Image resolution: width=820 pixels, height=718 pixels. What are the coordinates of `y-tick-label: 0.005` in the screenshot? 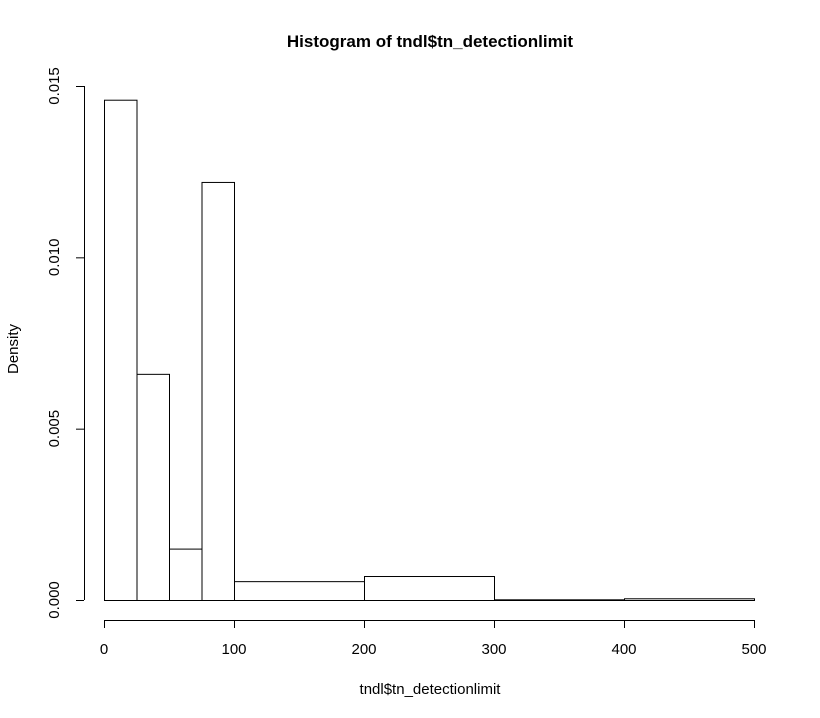 It's located at (54, 429).